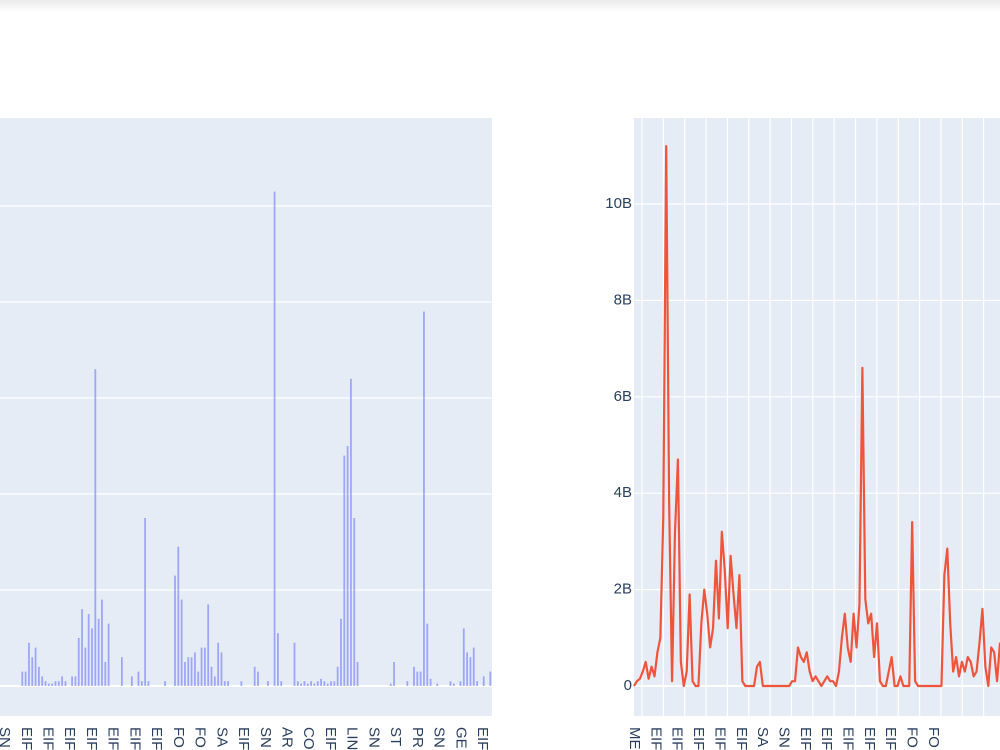  What do you see at coordinates (623, 396) in the screenshot?
I see `line-chart-y-tick-label: 6B` at bounding box center [623, 396].